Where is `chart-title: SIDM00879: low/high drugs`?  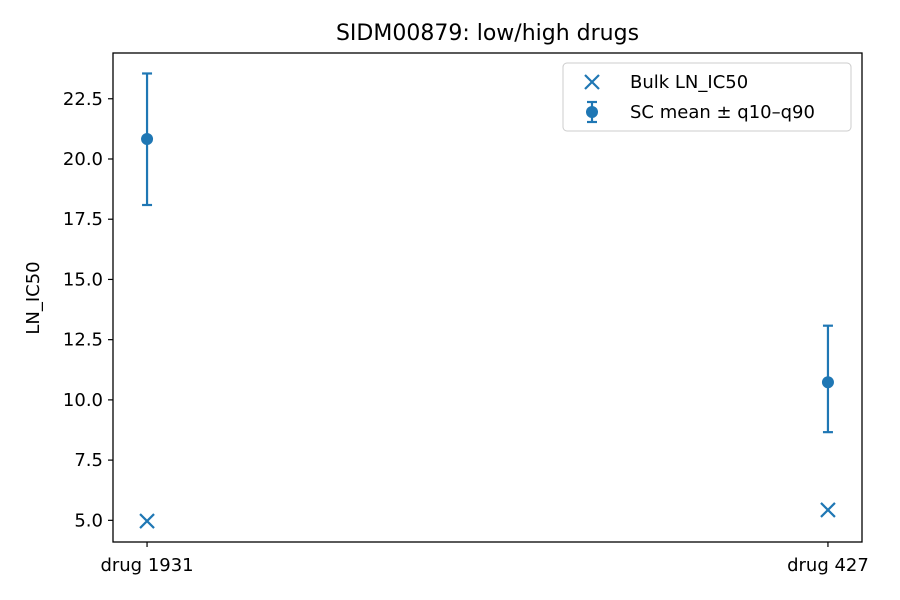
chart-title: SIDM00879: low/high drugs is located at coordinates (487, 33).